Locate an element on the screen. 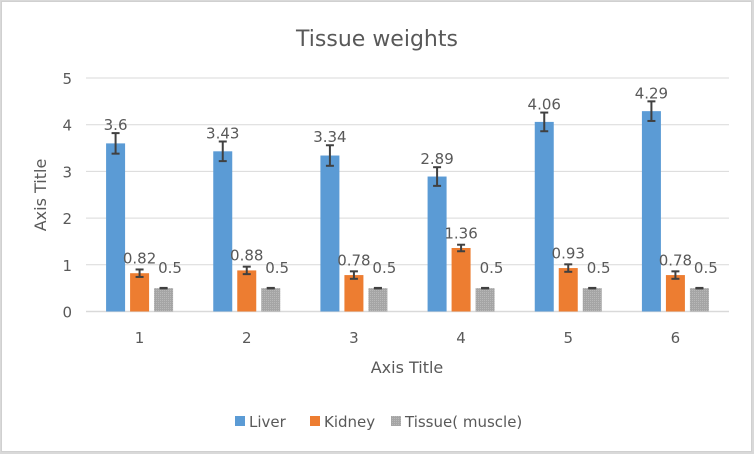 The width and height of the screenshot is (754, 454). x-tick-label: 3 is located at coordinates (354, 338).